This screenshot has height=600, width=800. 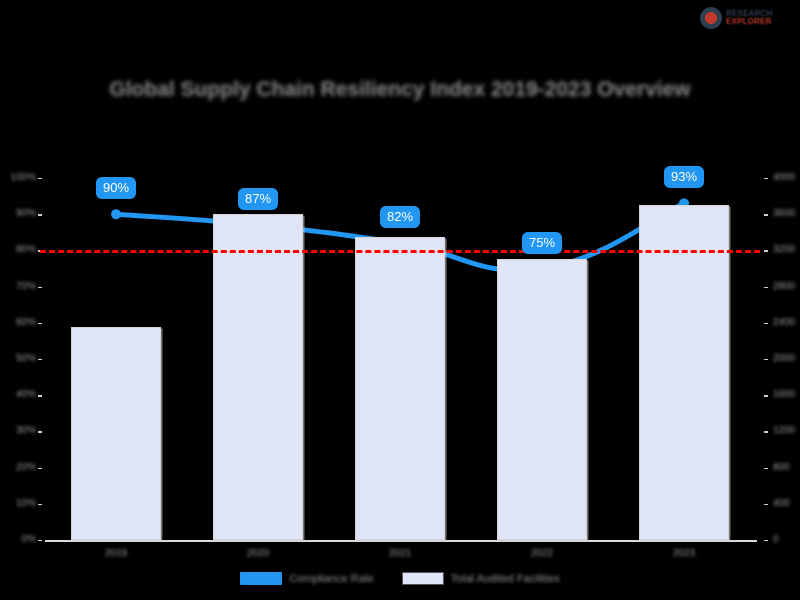 What do you see at coordinates (258, 377) in the screenshot?
I see `bar-2020` at bounding box center [258, 377].